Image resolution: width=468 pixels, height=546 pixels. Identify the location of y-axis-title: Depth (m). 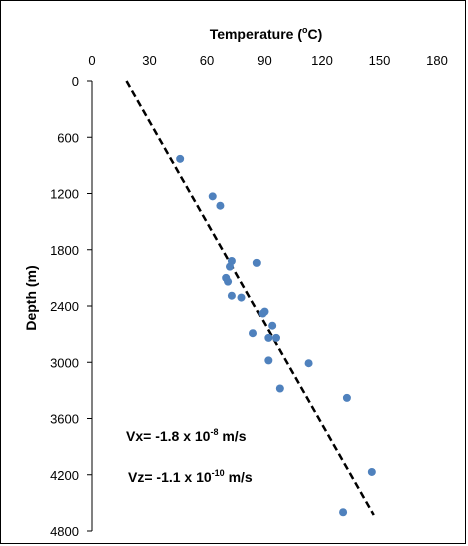
(31, 297).